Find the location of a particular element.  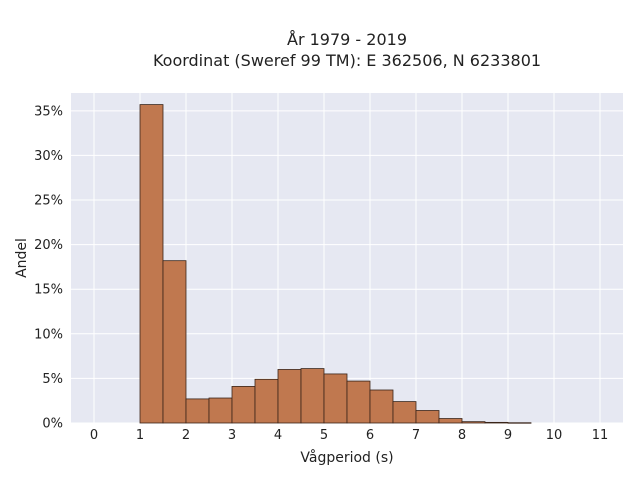

x-tick-label: 9 is located at coordinates (508, 435).